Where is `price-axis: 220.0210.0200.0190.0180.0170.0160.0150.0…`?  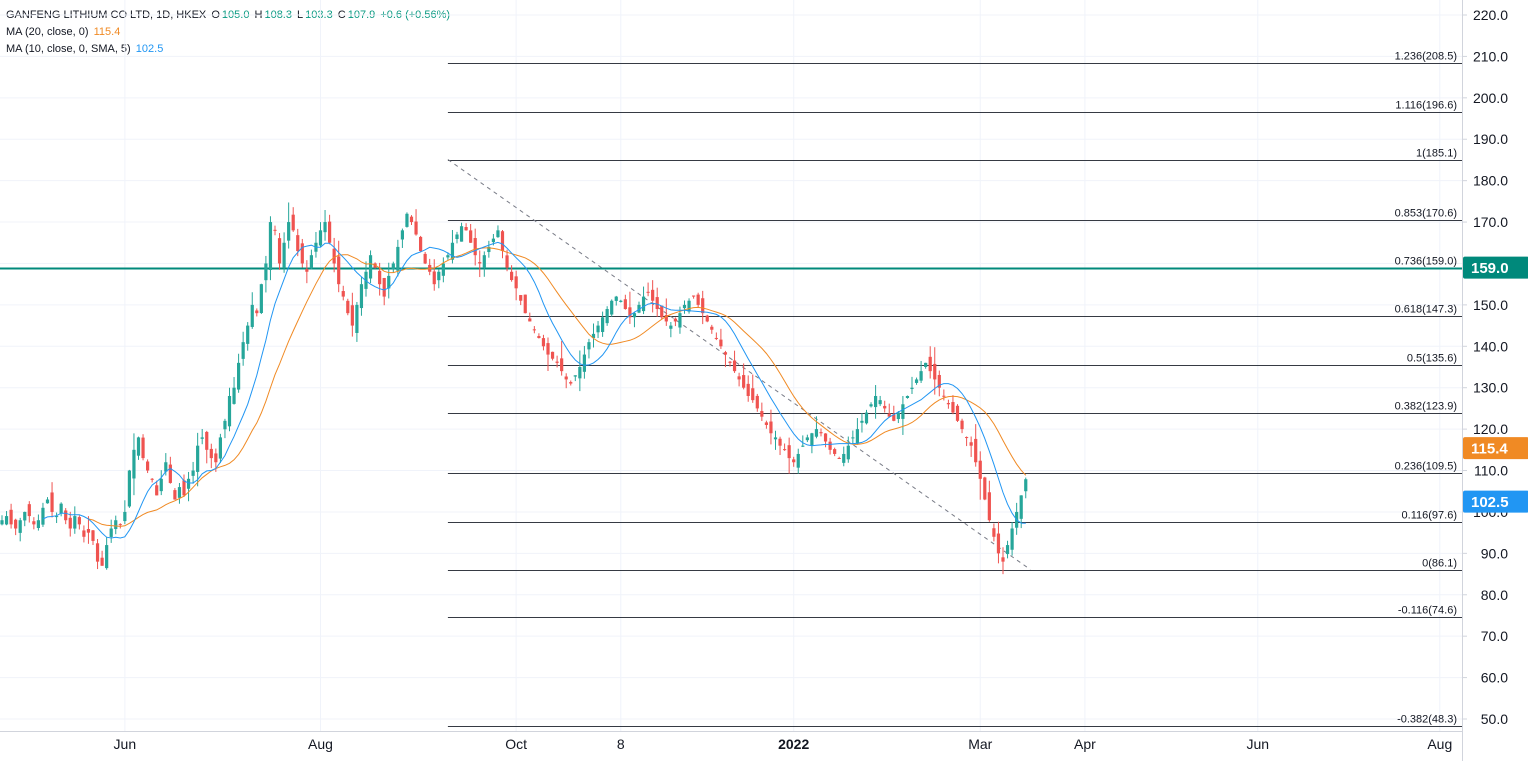 price-axis: 220.0210.0200.0190.0180.0170.0160.0150.0… is located at coordinates (1485, 367).